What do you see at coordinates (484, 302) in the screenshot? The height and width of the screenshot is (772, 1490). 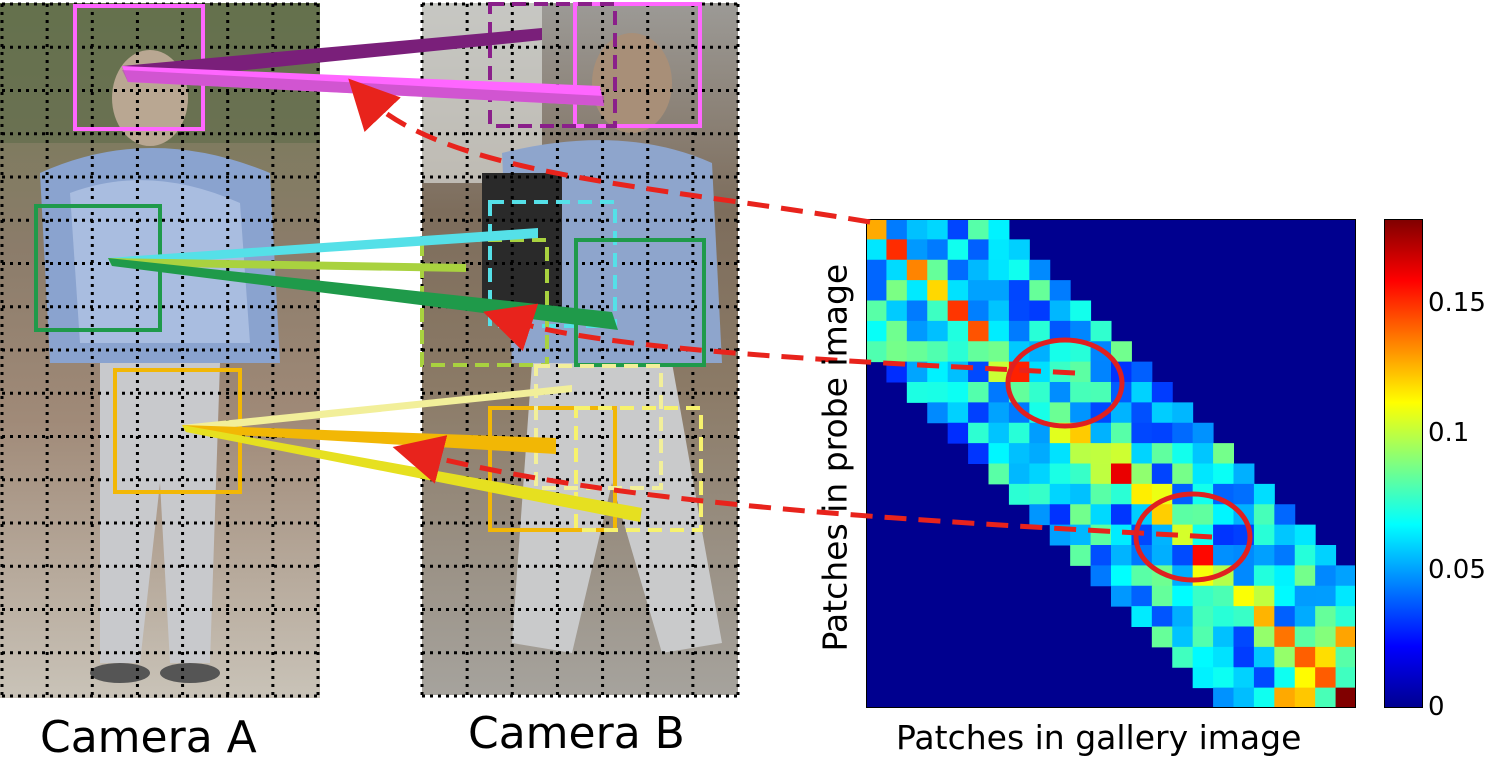 I see `camera-b-torso-box-lime` at bounding box center [484, 302].